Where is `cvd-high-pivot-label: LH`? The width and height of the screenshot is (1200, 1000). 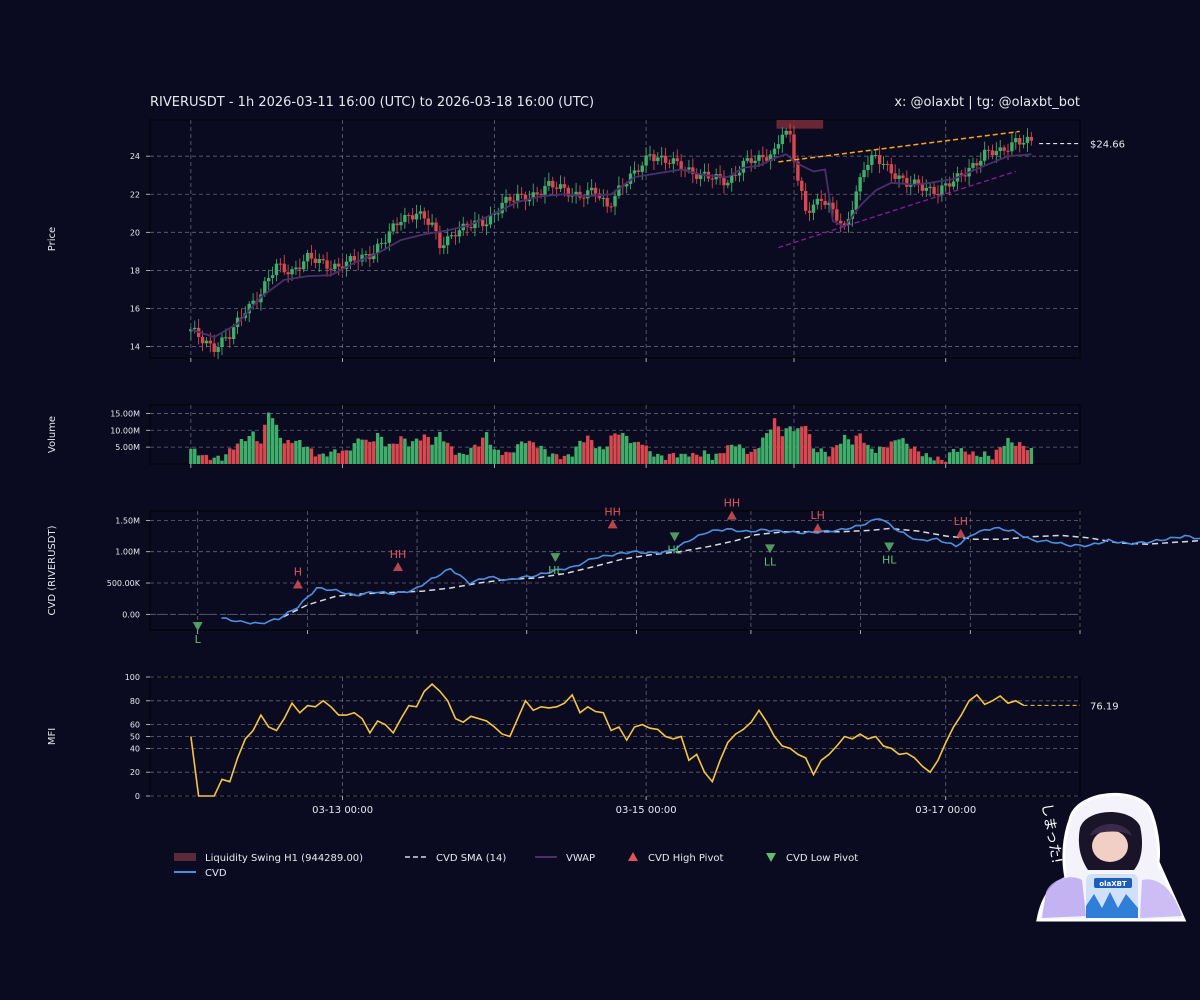 cvd-high-pivot-label: LH is located at coordinates (961, 521).